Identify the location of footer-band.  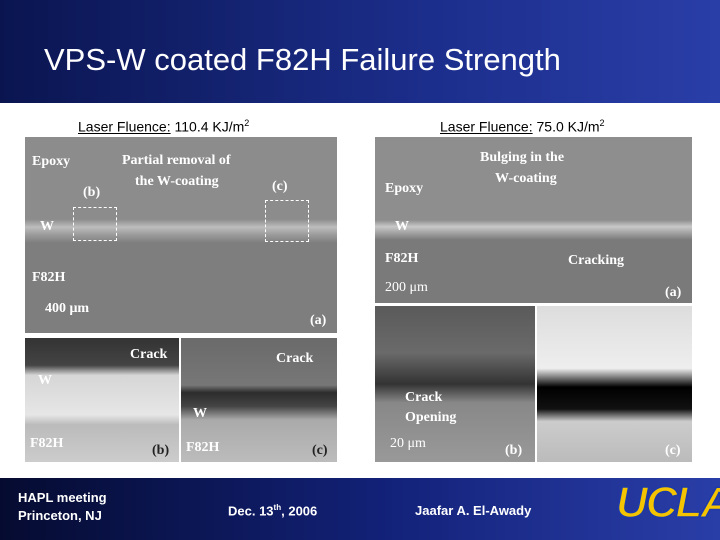
(360, 509).